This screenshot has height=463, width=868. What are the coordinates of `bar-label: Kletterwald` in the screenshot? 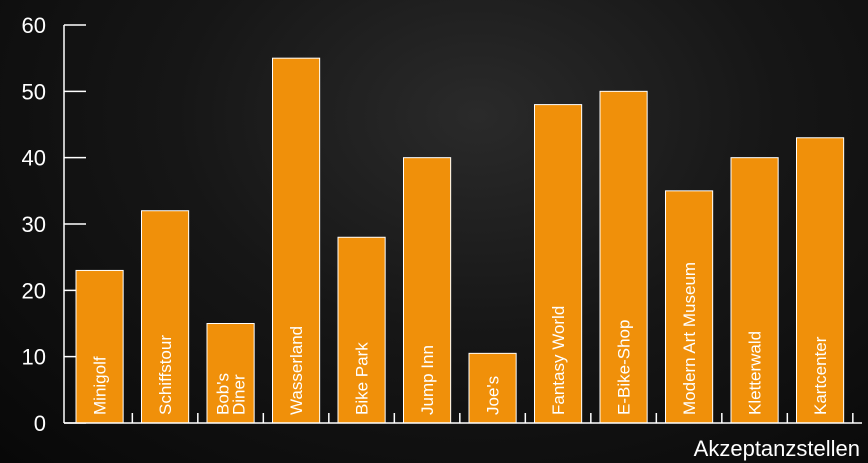 It's located at (755, 373).